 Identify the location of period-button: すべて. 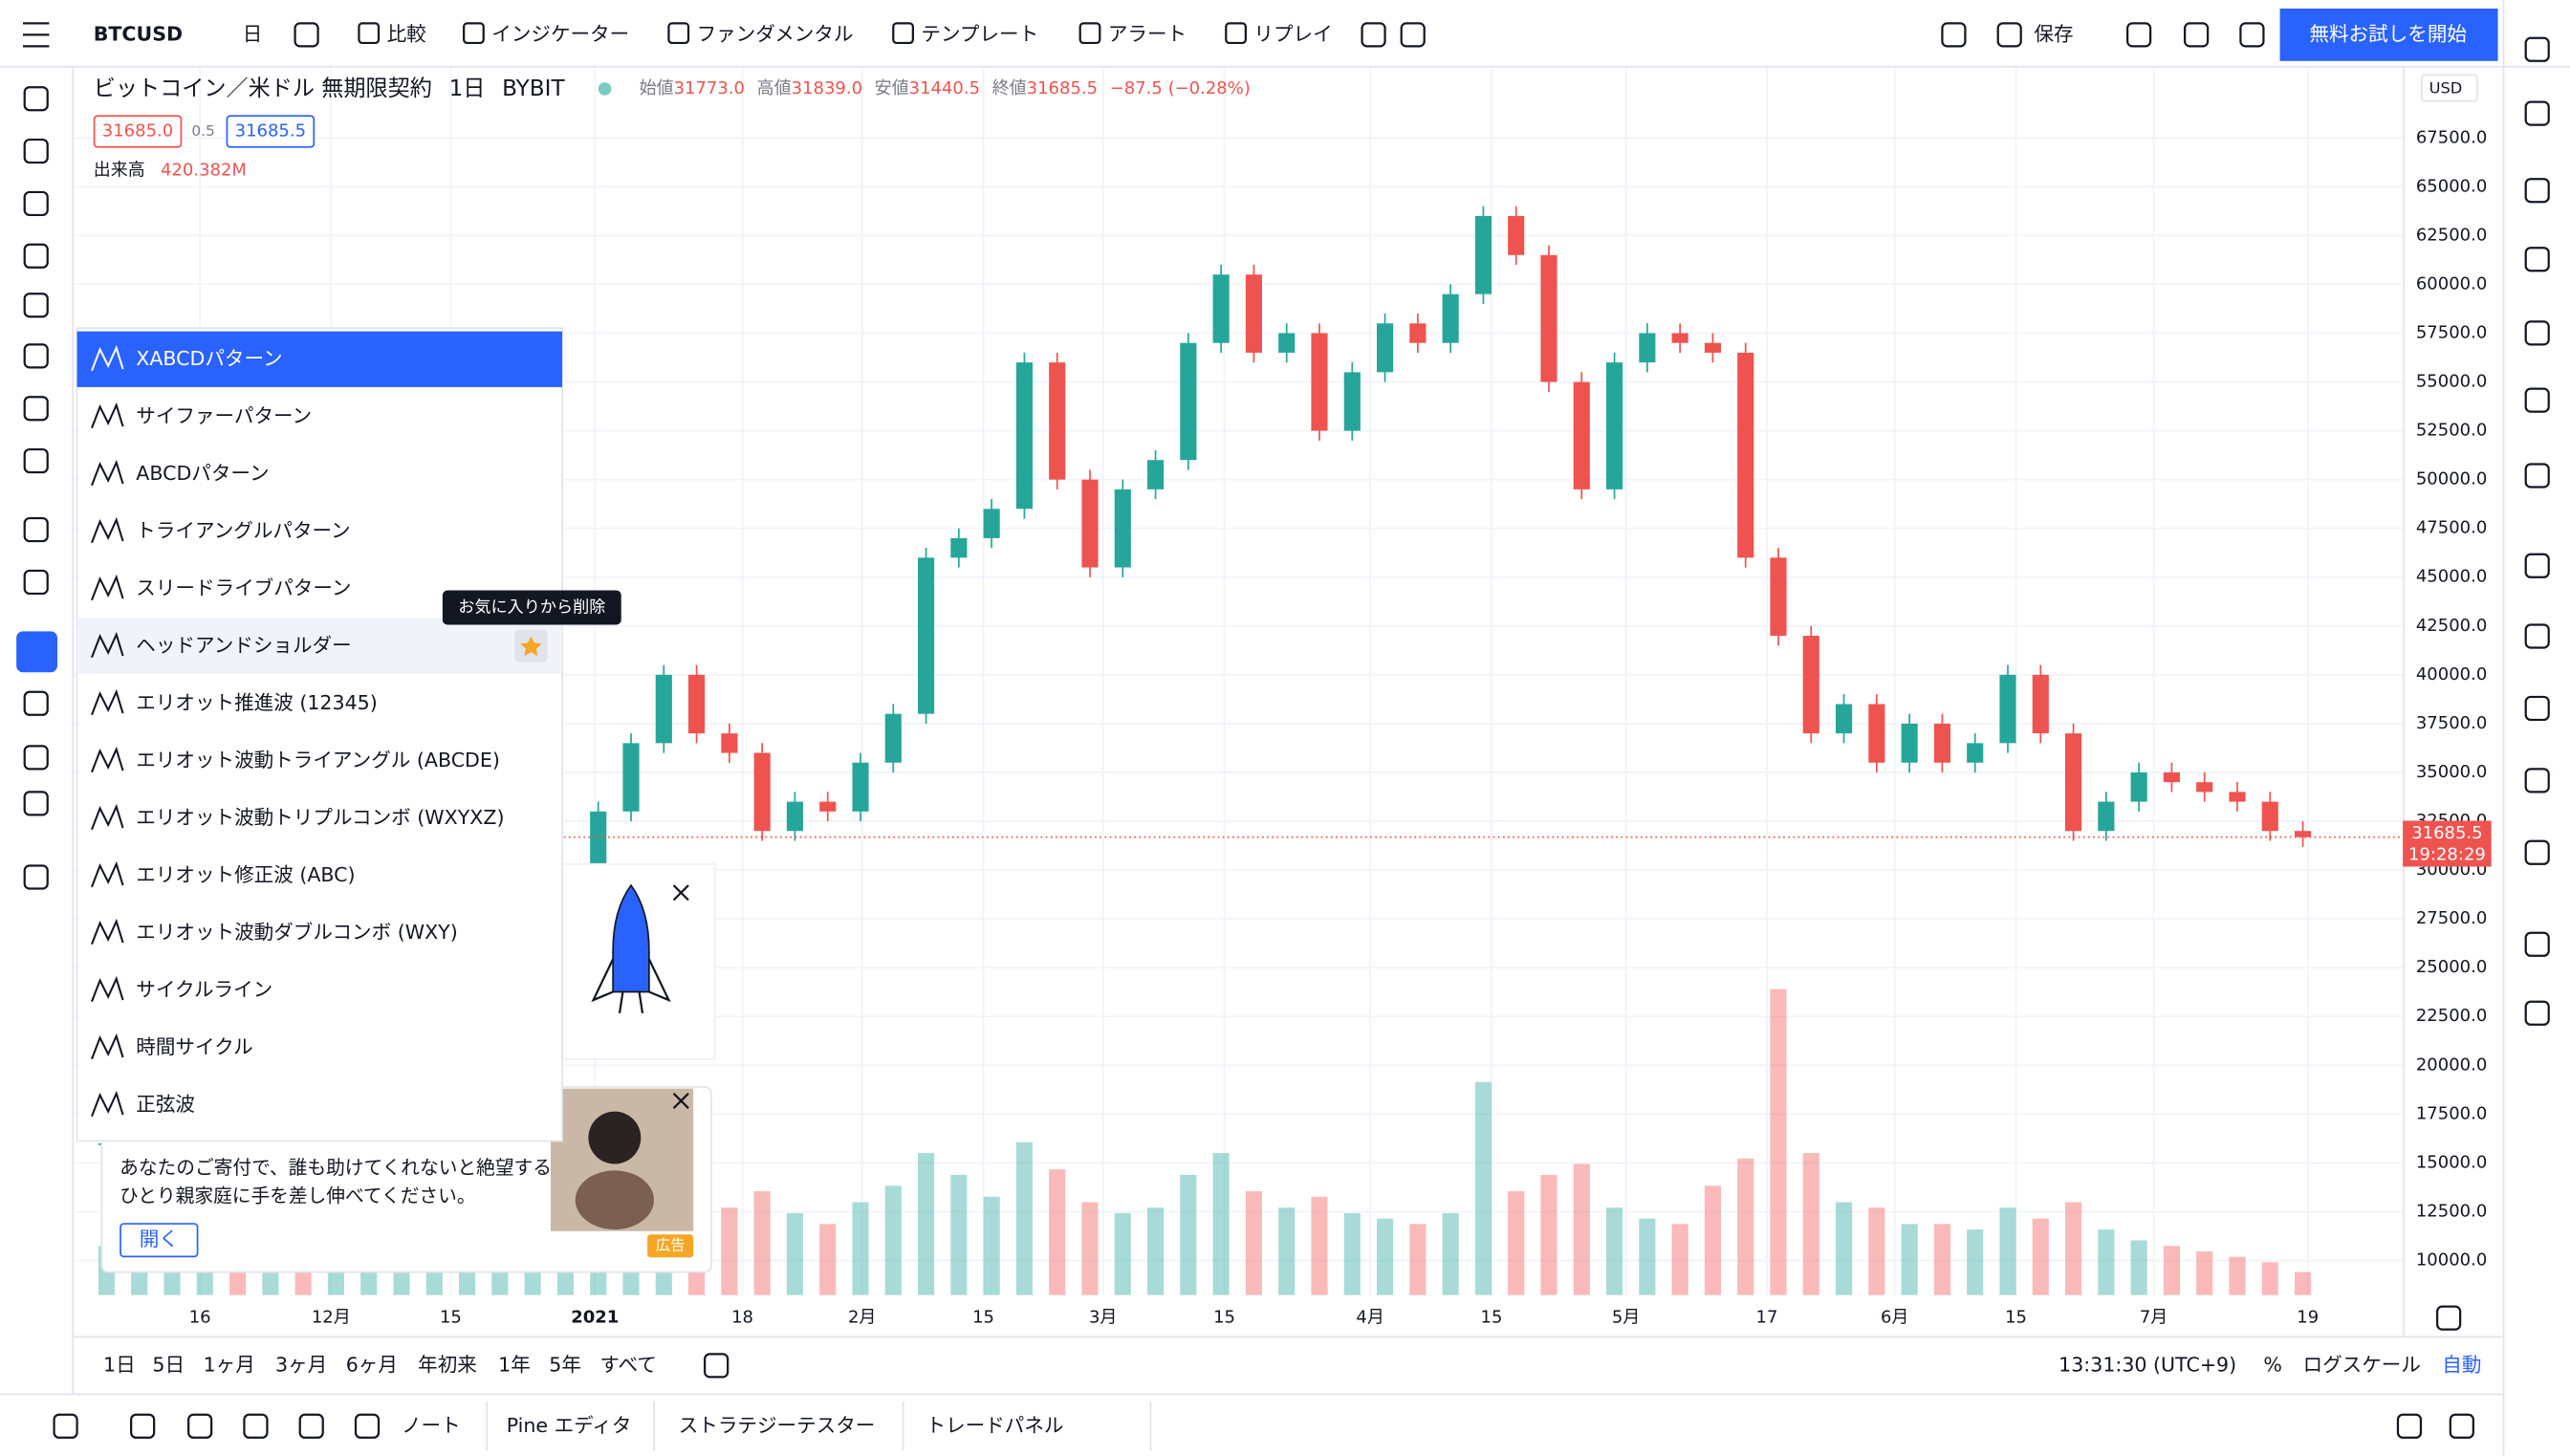
(627, 1364).